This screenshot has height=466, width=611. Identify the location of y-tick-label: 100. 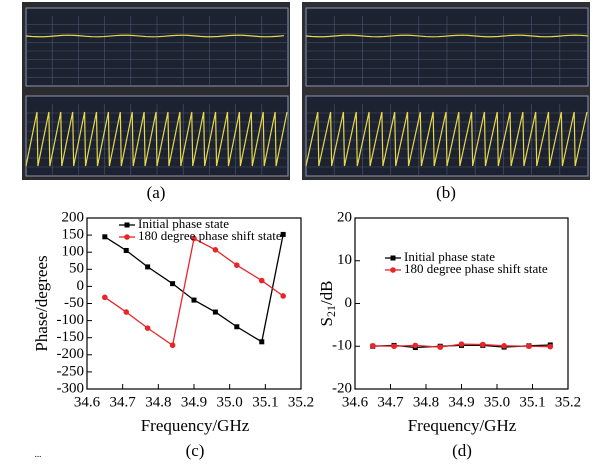
(73, 252).